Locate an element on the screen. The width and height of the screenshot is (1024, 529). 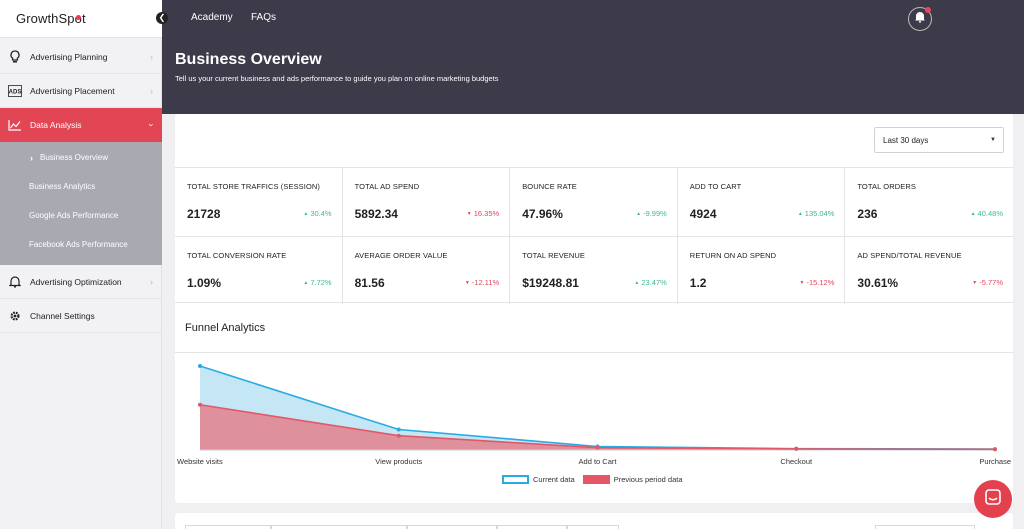
metric-label: TOTAL AD SPEND is located at coordinates (387, 186).